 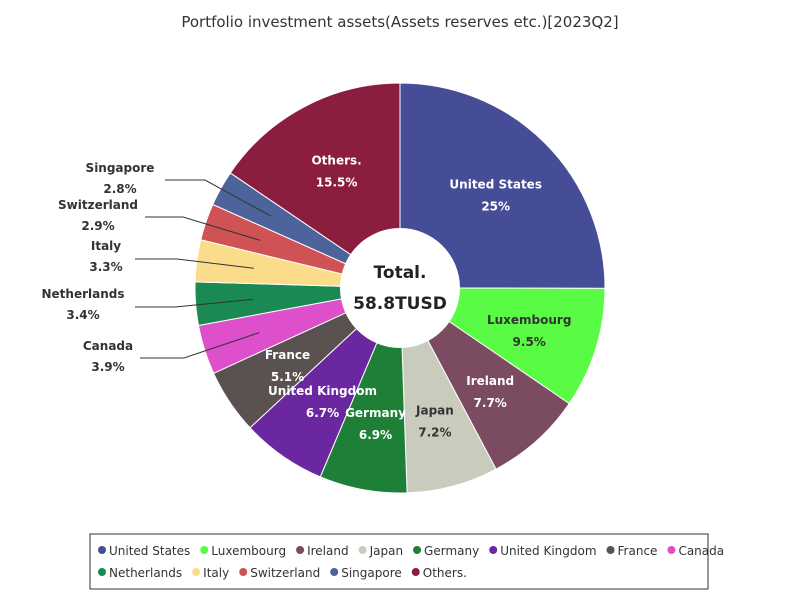 I want to click on legend-marker-luxembourg, so click(x=204, y=550).